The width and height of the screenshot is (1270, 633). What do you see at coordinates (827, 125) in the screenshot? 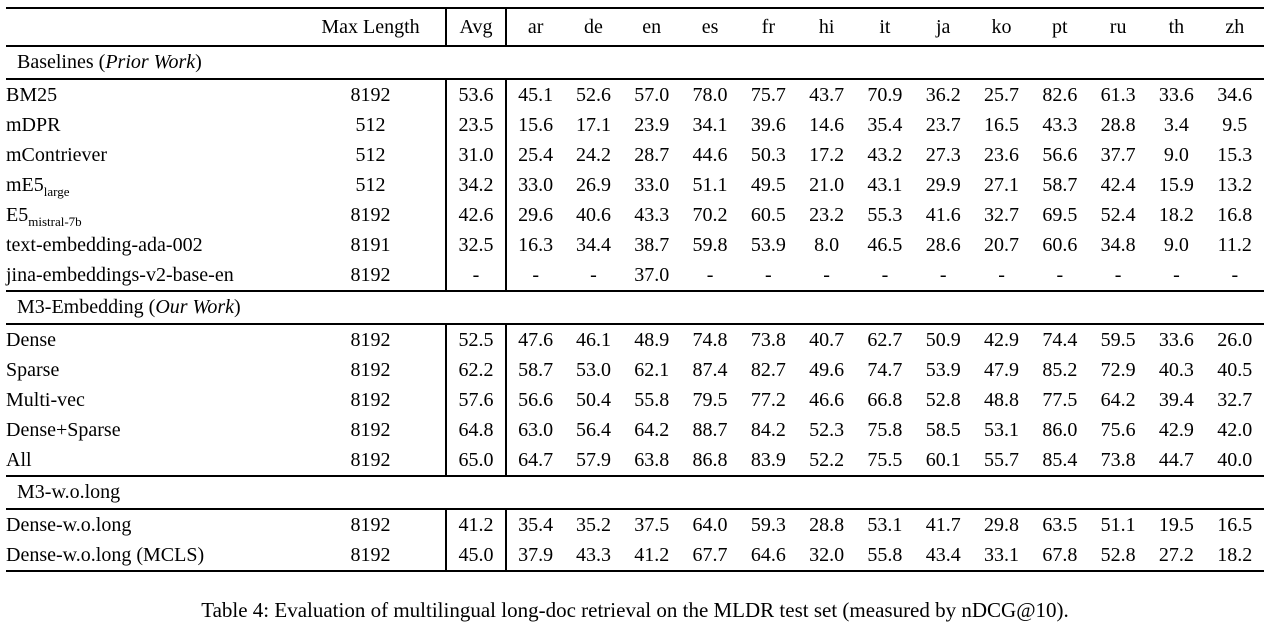
I see `value-cell: 14.6` at bounding box center [827, 125].